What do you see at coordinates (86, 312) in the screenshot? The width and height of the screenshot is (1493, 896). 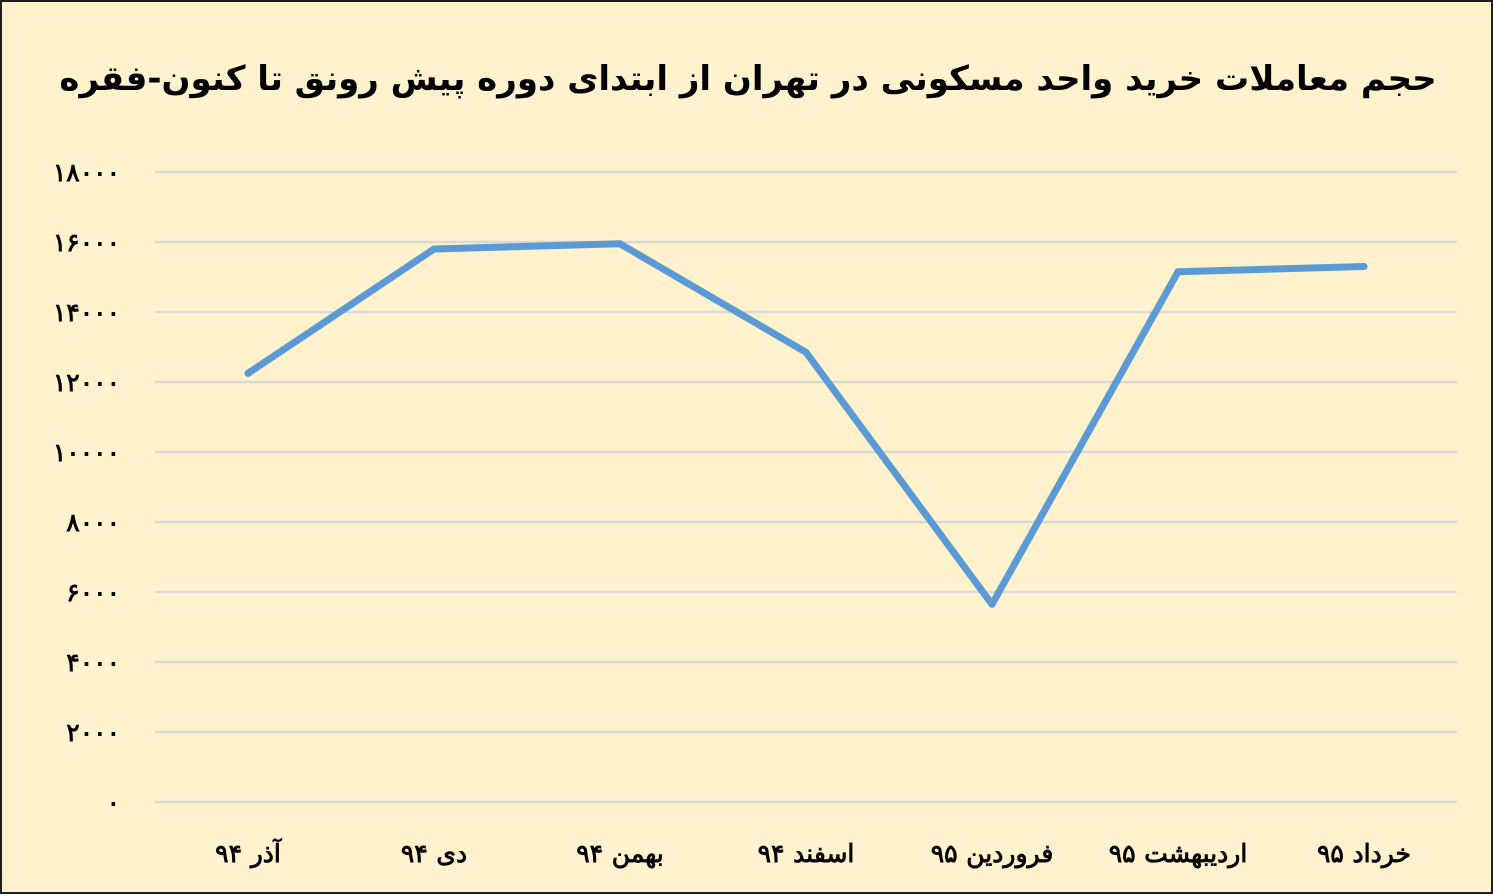 I see `y-tick-label: ۱۴۰۰۰` at bounding box center [86, 312].